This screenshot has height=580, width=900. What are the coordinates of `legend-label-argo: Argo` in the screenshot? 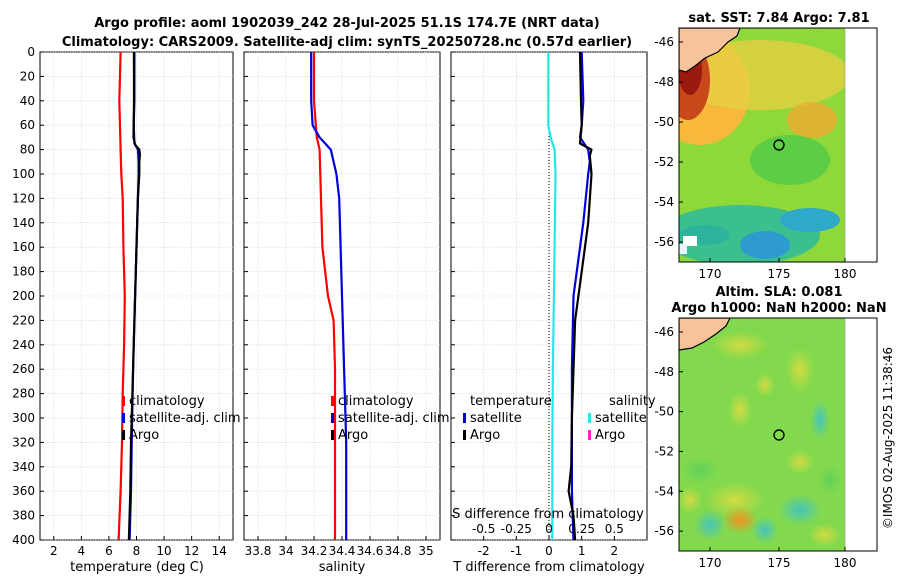 It's located at (144, 435).